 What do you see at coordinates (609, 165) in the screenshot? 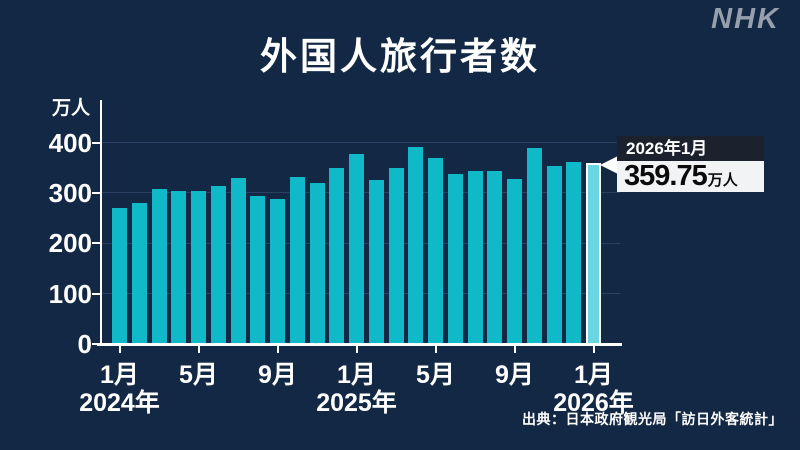
I see `callout-arrow-icon` at bounding box center [609, 165].